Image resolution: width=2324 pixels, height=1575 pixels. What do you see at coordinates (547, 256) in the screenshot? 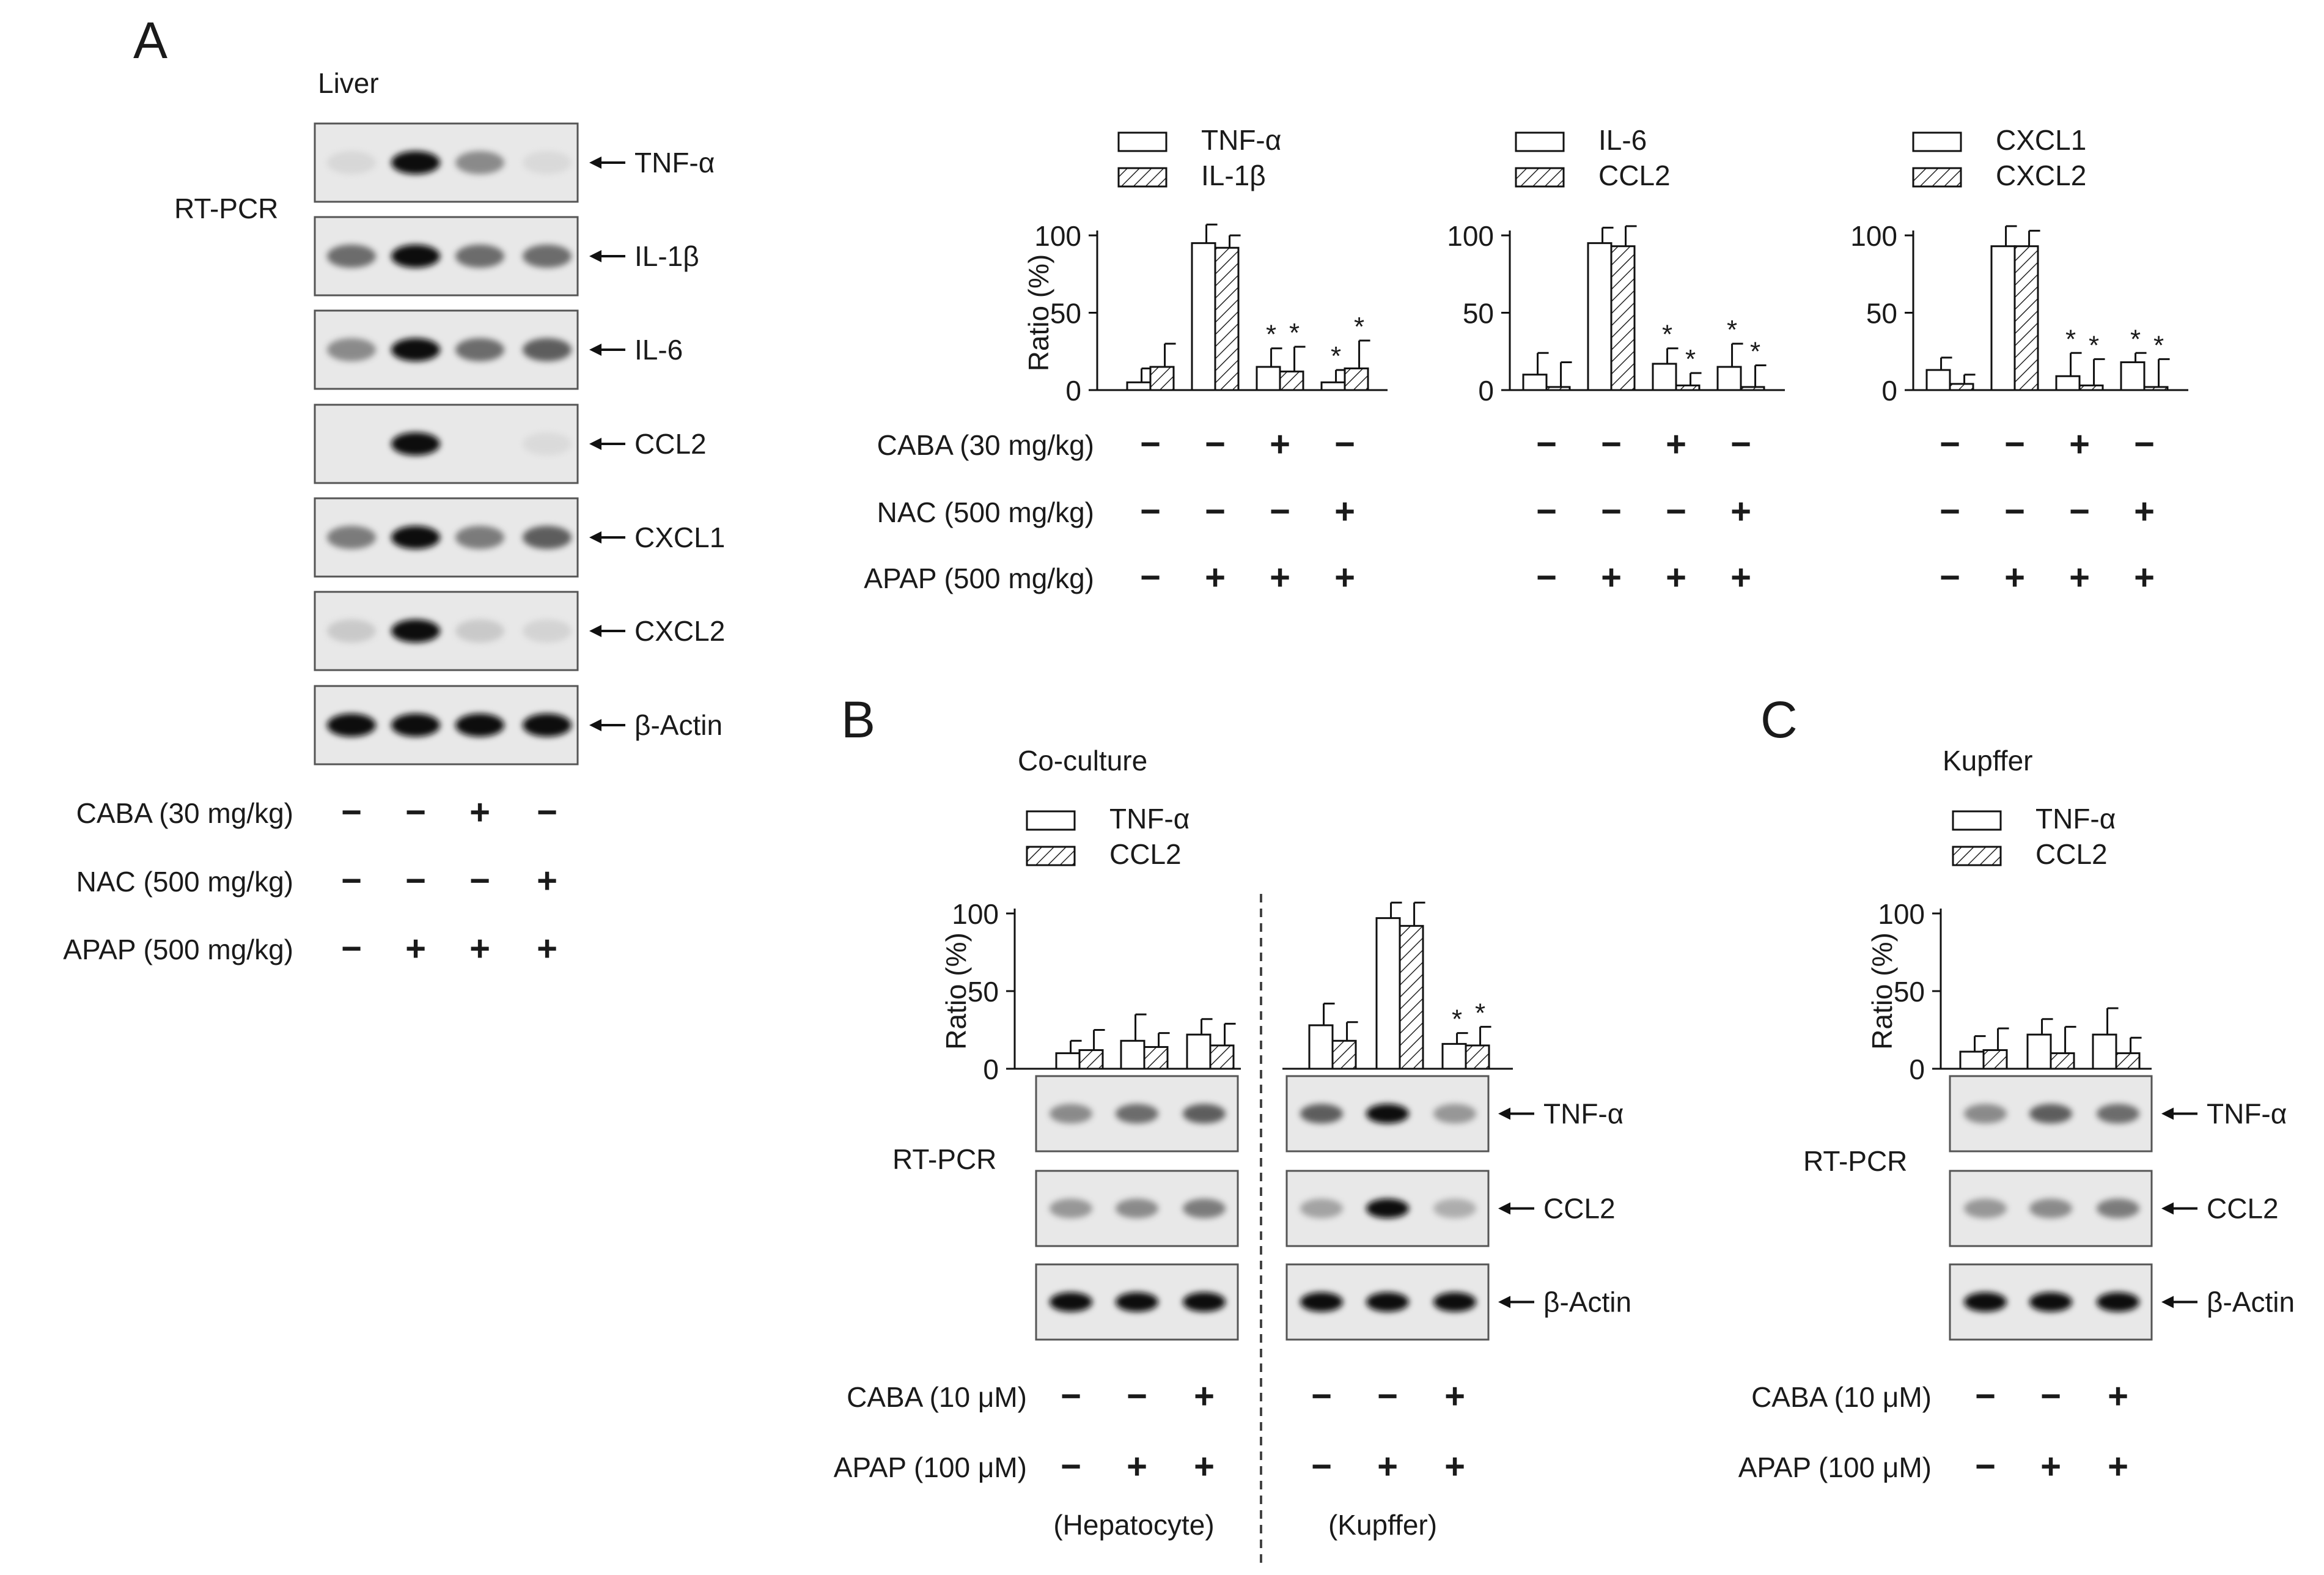
I see `gel-a-row-1-band` at bounding box center [547, 256].